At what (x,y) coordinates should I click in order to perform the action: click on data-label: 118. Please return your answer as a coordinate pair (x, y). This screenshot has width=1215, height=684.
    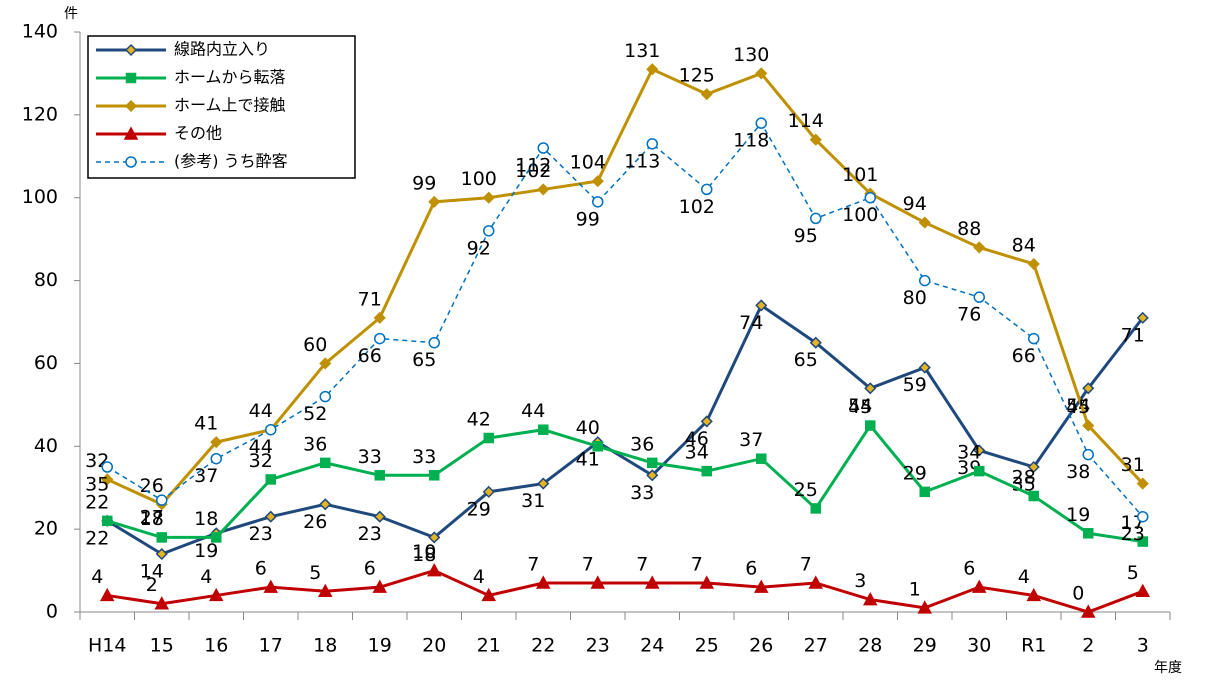
    Looking at the image, I should click on (751, 141).